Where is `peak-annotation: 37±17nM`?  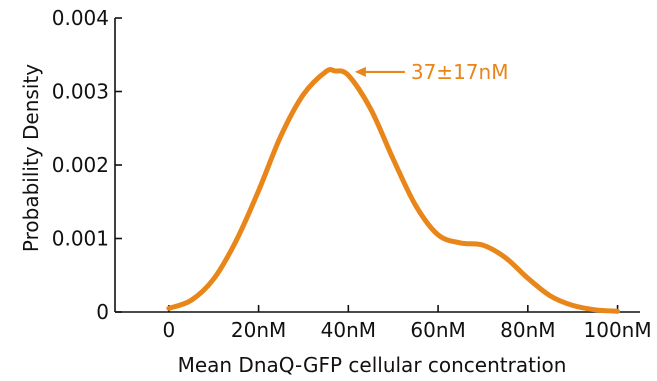
peak-annotation: 37±17nM is located at coordinates (431, 72).